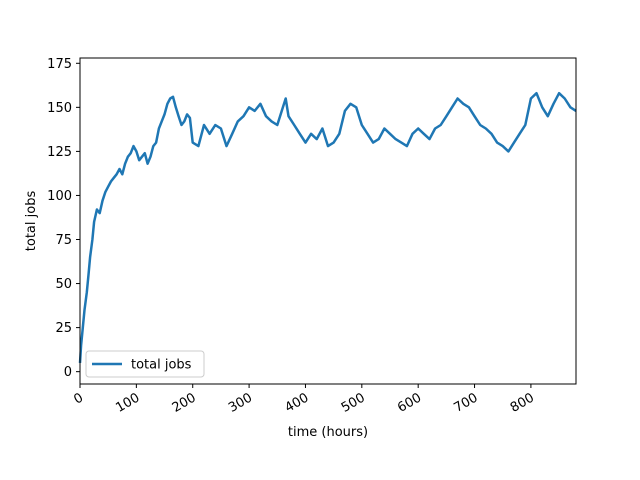 This screenshot has width=640, height=480. Describe the element at coordinates (161, 365) in the screenshot. I see `legend-label: total jobs` at that location.